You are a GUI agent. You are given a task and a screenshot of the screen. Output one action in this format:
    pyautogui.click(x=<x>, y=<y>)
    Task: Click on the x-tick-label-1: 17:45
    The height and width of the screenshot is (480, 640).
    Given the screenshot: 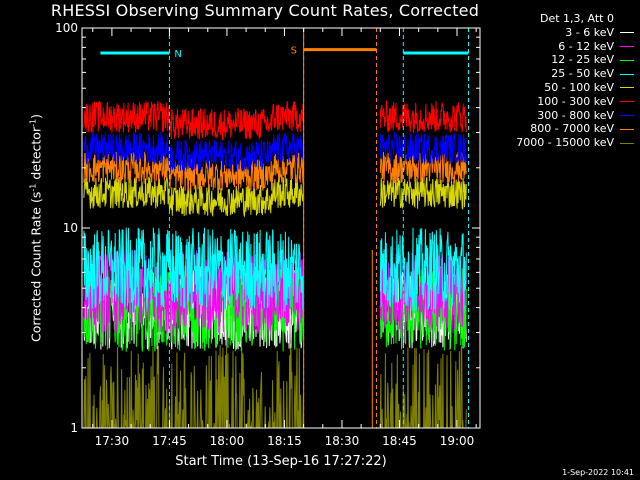 What is the action you would take?
    pyautogui.click(x=169, y=441)
    